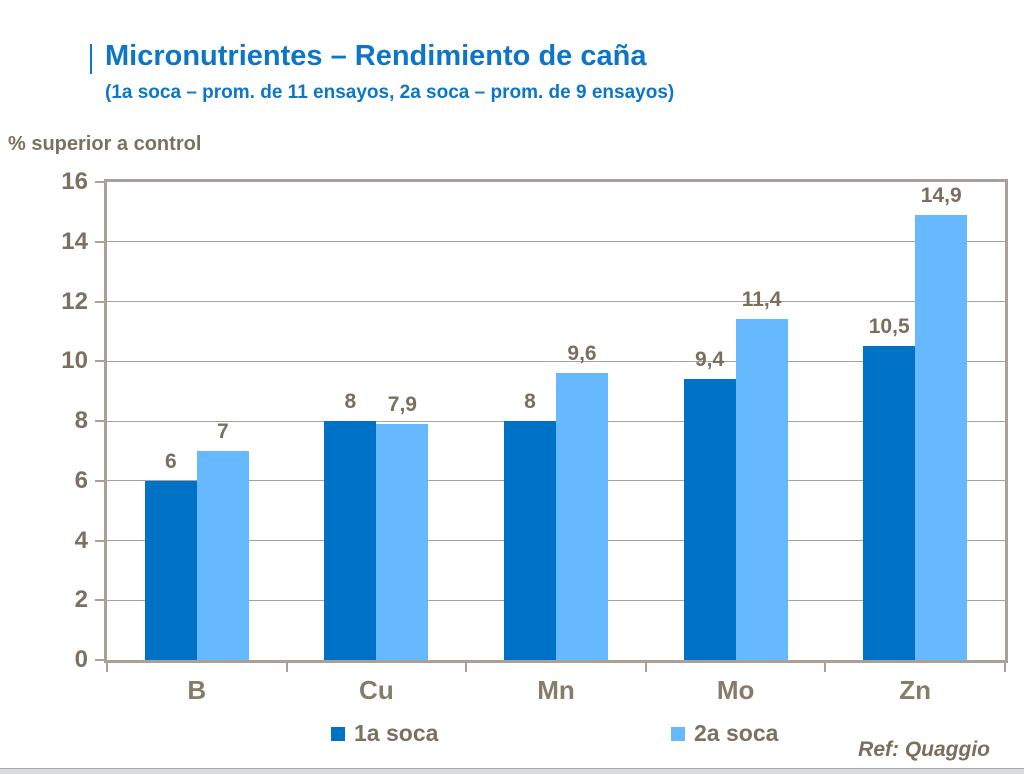  I want to click on data-label-1a-soca-Cu: 8, so click(350, 401).